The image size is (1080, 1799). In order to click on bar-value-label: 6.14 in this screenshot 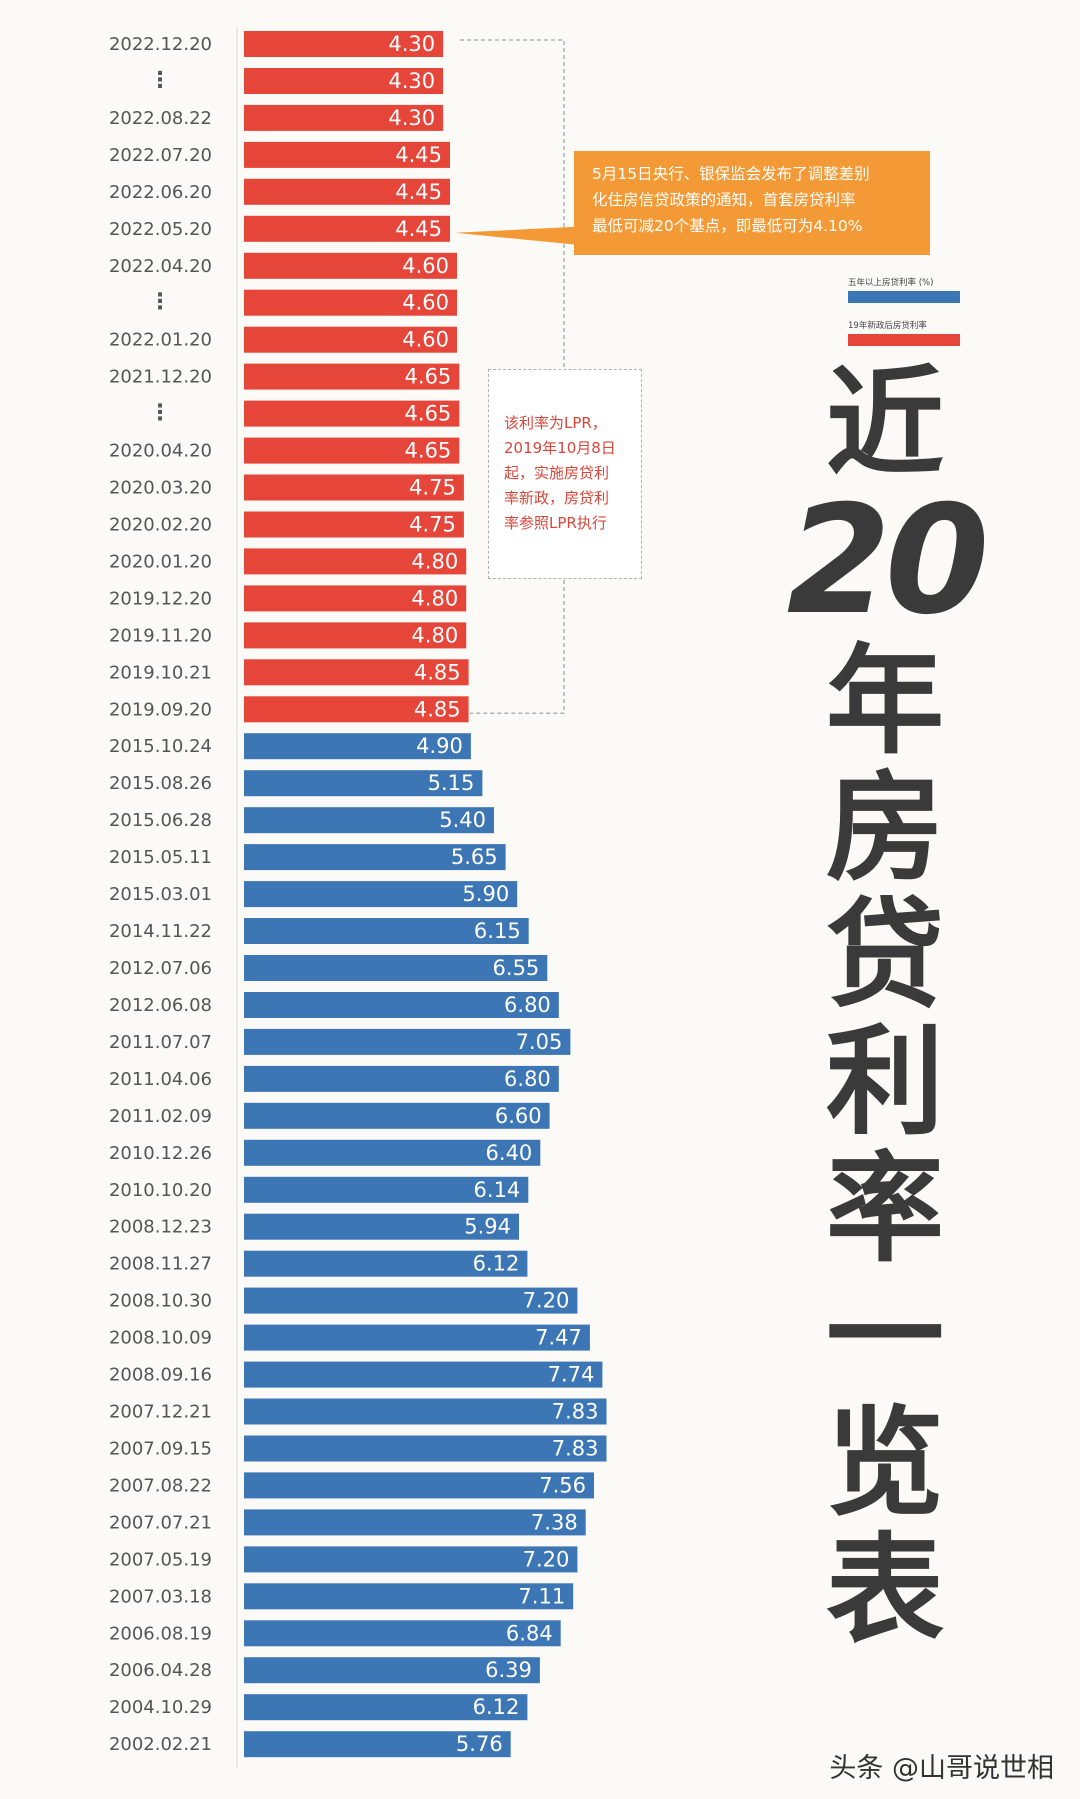, I will do `click(497, 1190)`.